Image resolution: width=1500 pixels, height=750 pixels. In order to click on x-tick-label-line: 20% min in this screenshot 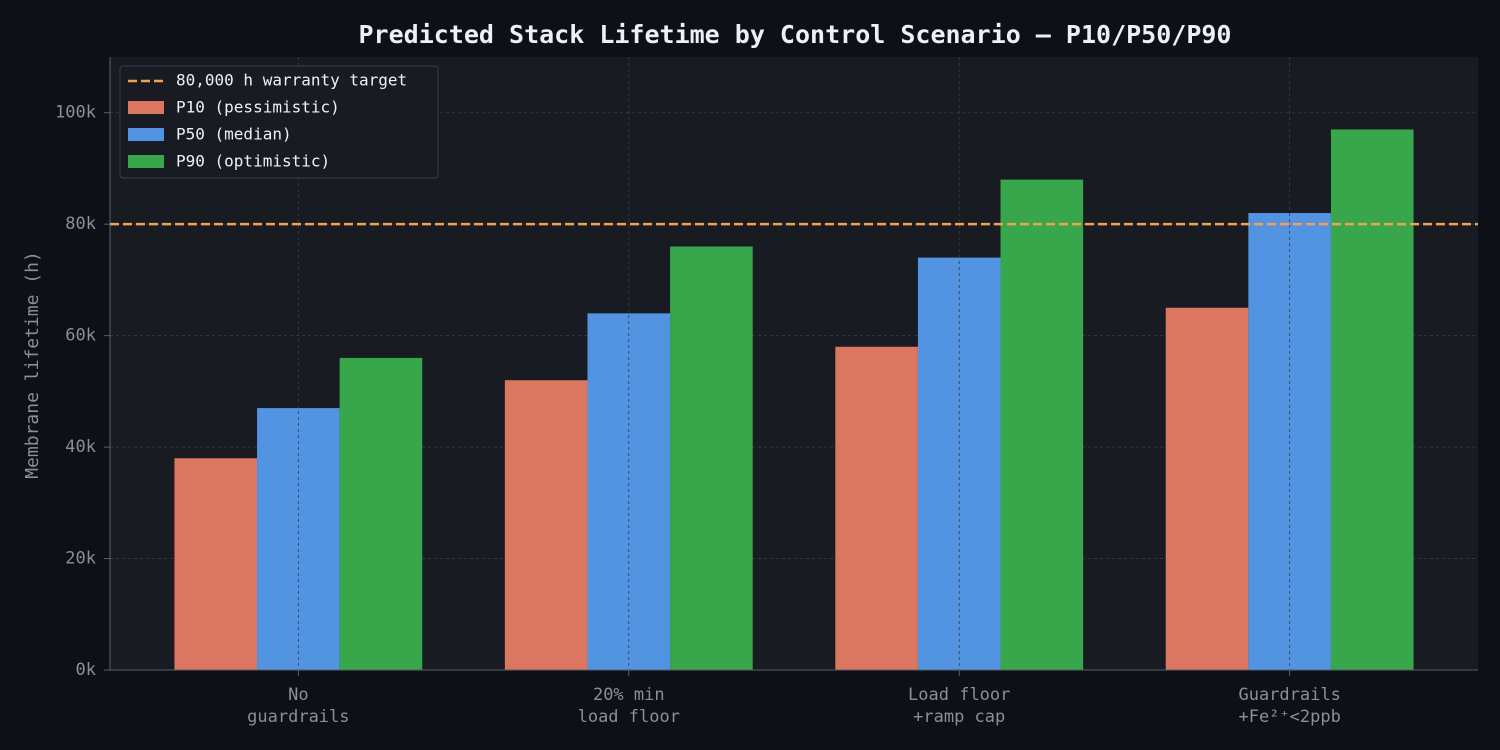, I will do `click(629, 695)`.